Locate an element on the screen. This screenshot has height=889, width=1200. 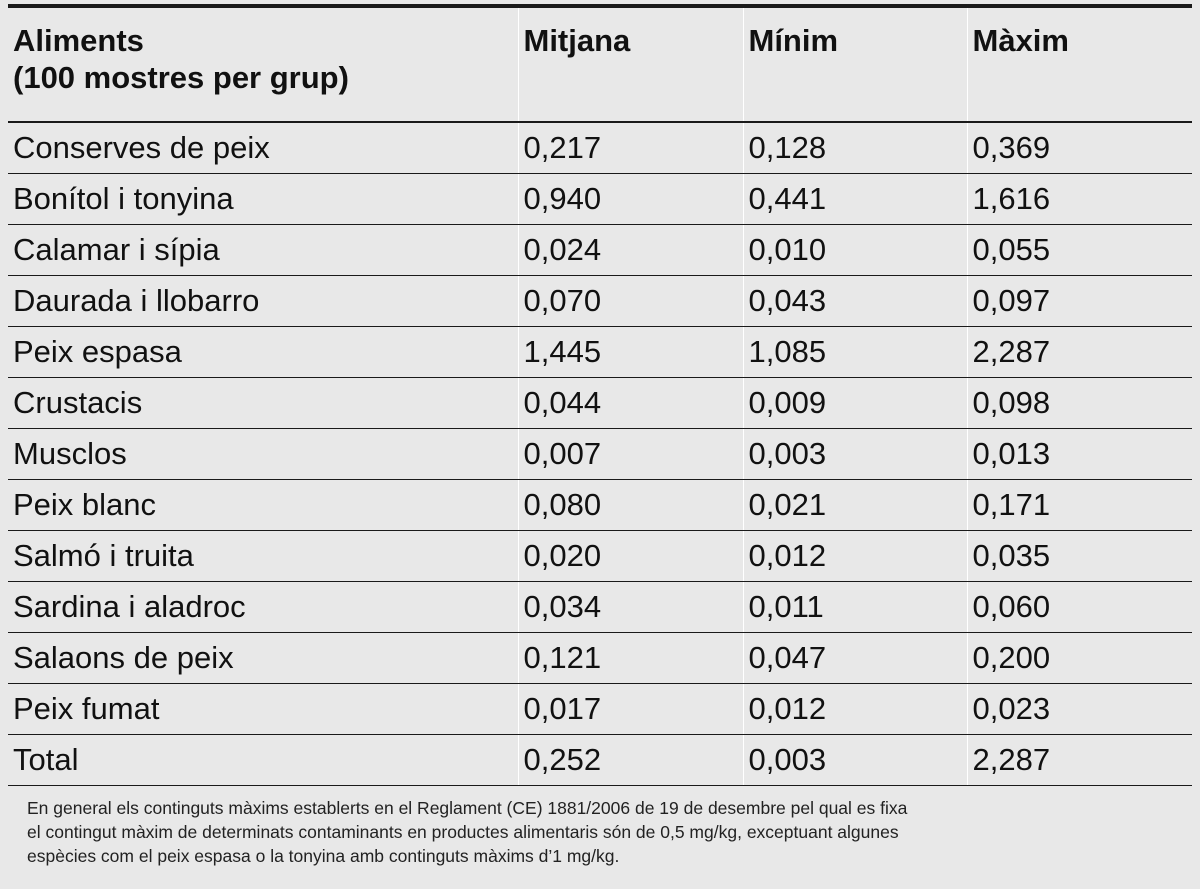
header-food: Aliments (100 mostres per grup) is located at coordinates (263, 65).